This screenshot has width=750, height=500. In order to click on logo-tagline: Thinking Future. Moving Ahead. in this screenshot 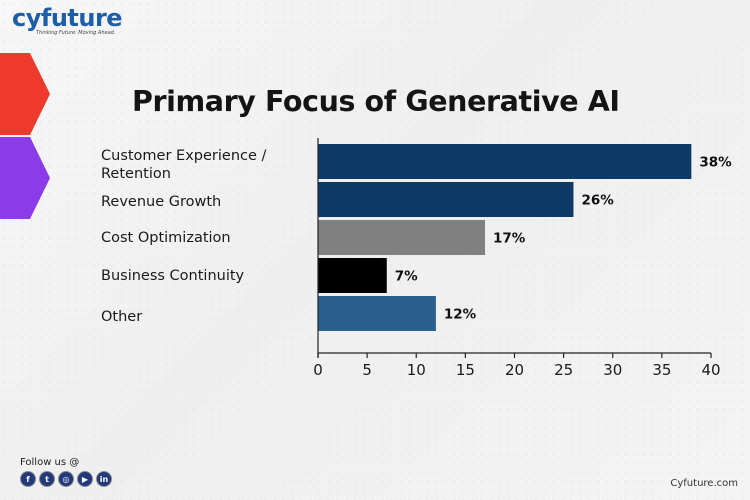, I will do `click(76, 33)`.